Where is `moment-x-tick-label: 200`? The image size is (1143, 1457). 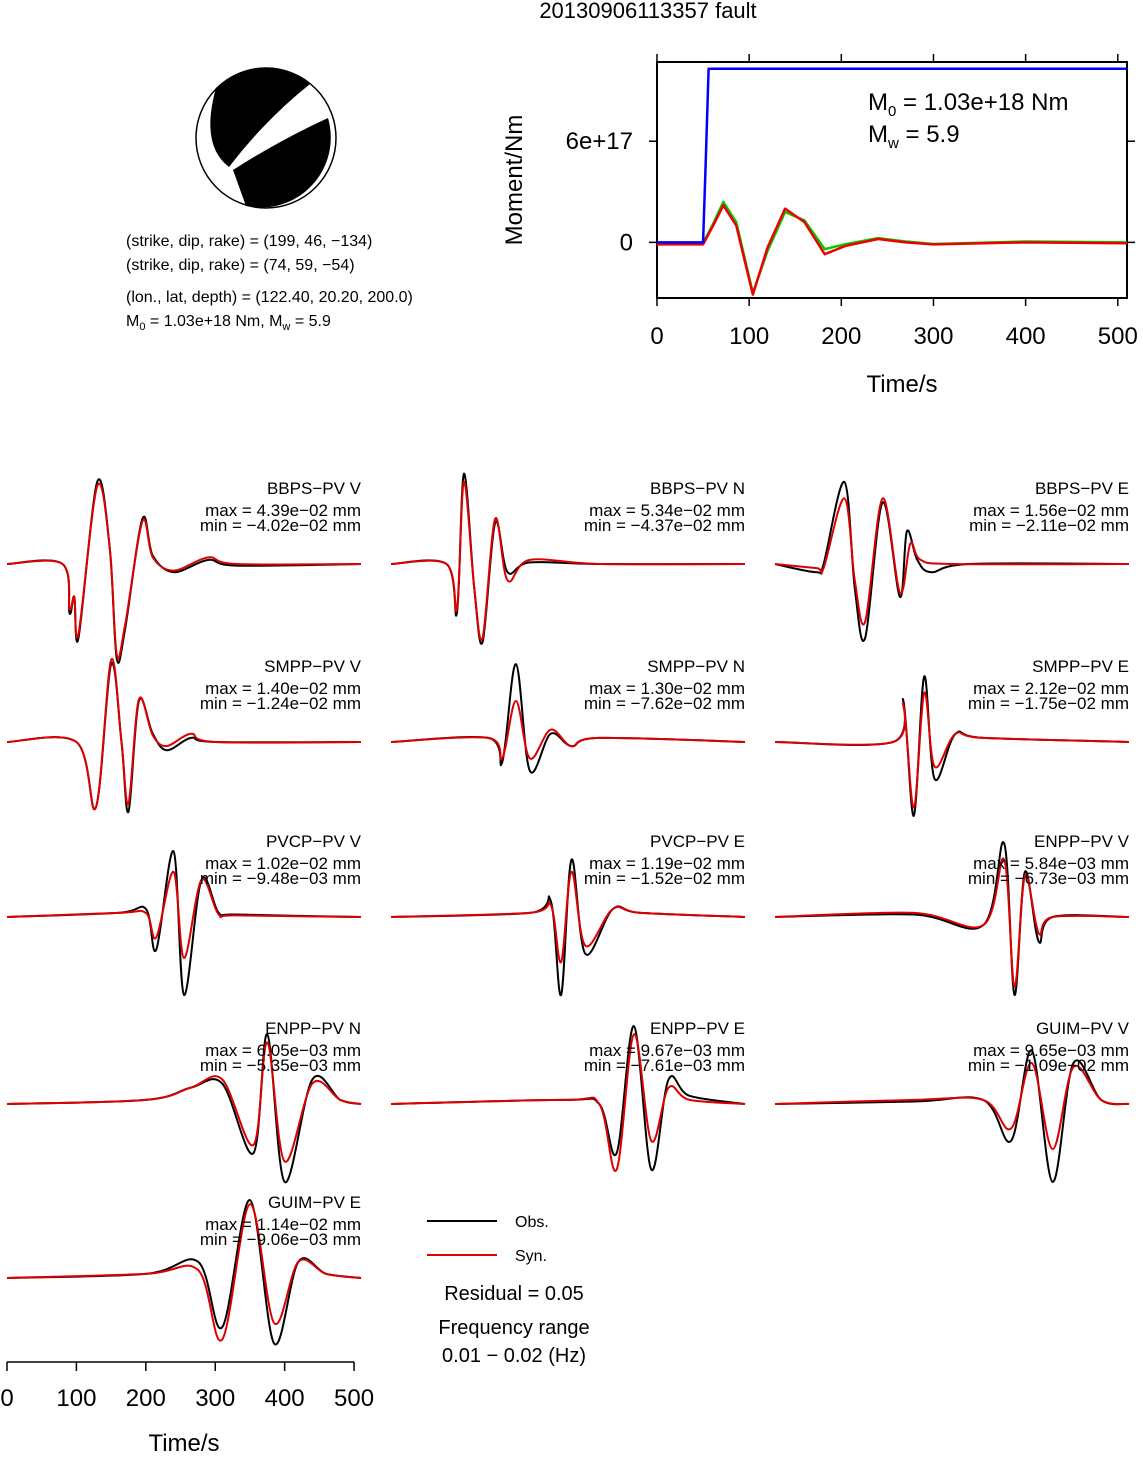 moment-x-tick-label: 200 is located at coordinates (841, 336).